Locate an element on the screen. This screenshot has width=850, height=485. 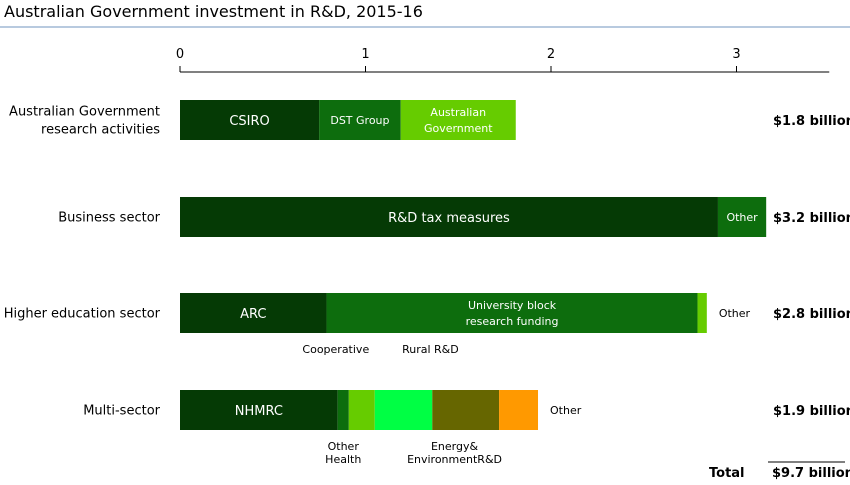
total-row: Total $9.7 billion is located at coordinates (779, 471).